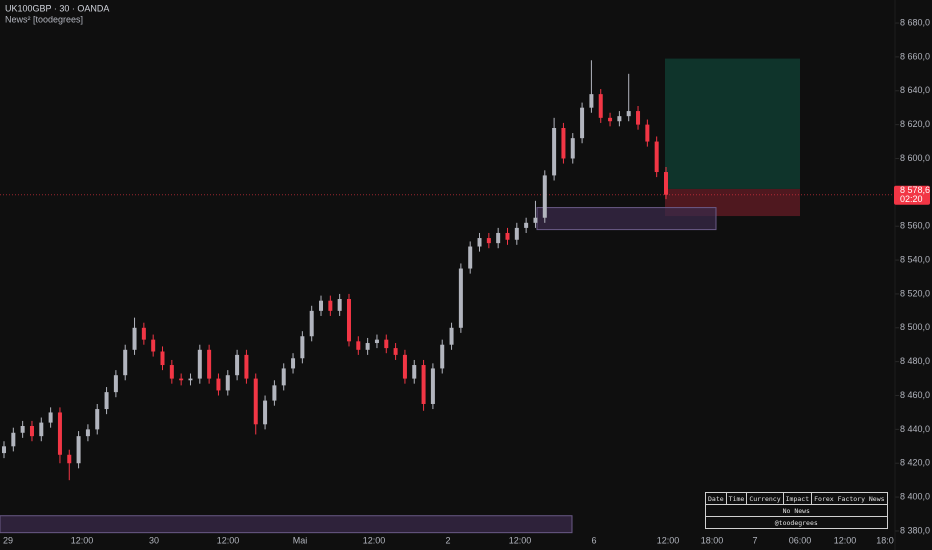 This screenshot has width=932, height=550. Describe the element at coordinates (915, 293) in the screenshot. I see `y-tick-label: 8 520,0` at that location.